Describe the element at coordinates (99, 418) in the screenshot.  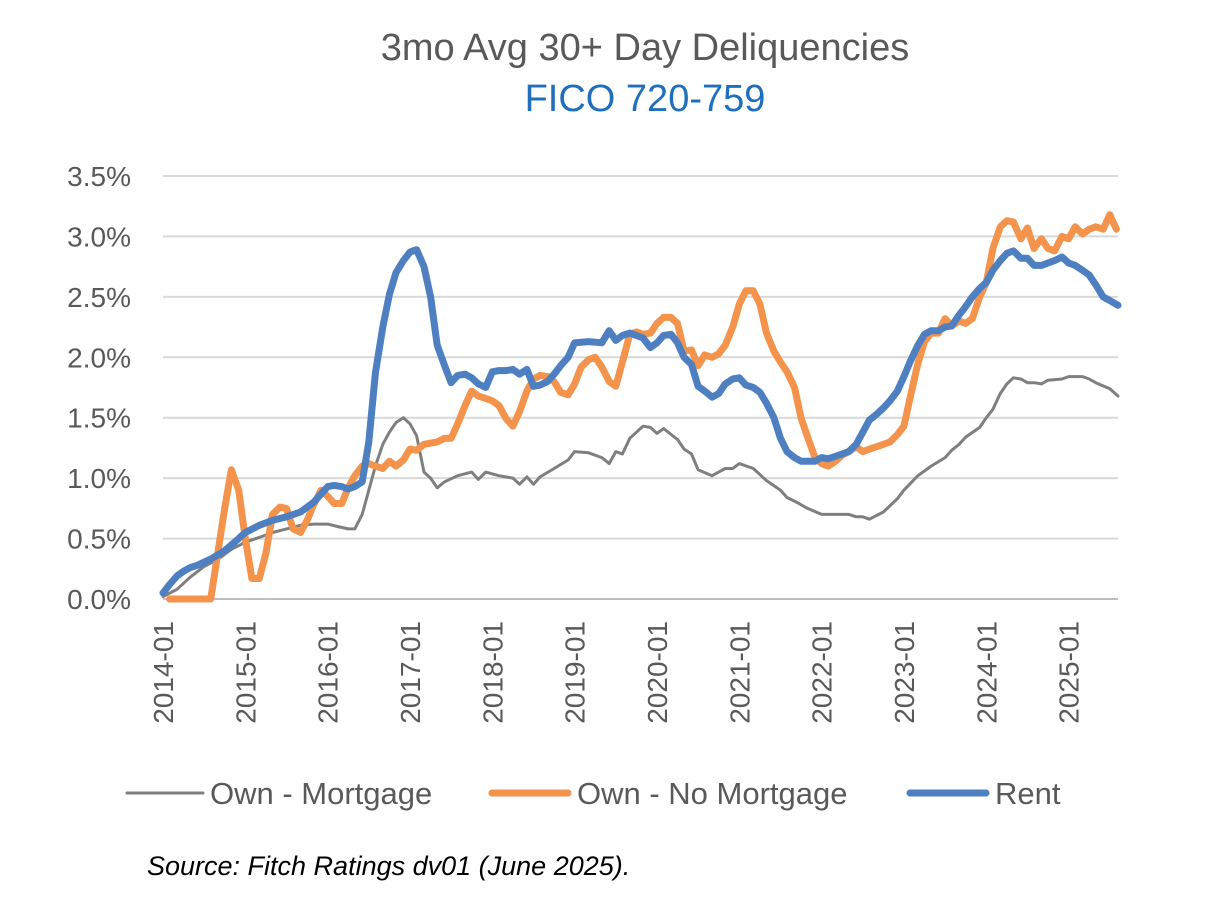
I see `y-tick-label: 1.5%` at that location.